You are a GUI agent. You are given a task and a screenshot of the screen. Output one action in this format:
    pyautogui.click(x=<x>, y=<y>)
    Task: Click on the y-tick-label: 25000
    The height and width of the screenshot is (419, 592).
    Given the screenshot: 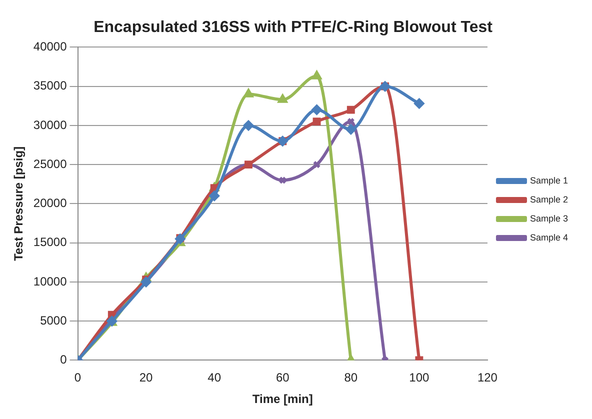 What is the action you would take?
    pyautogui.click(x=50, y=163)
    